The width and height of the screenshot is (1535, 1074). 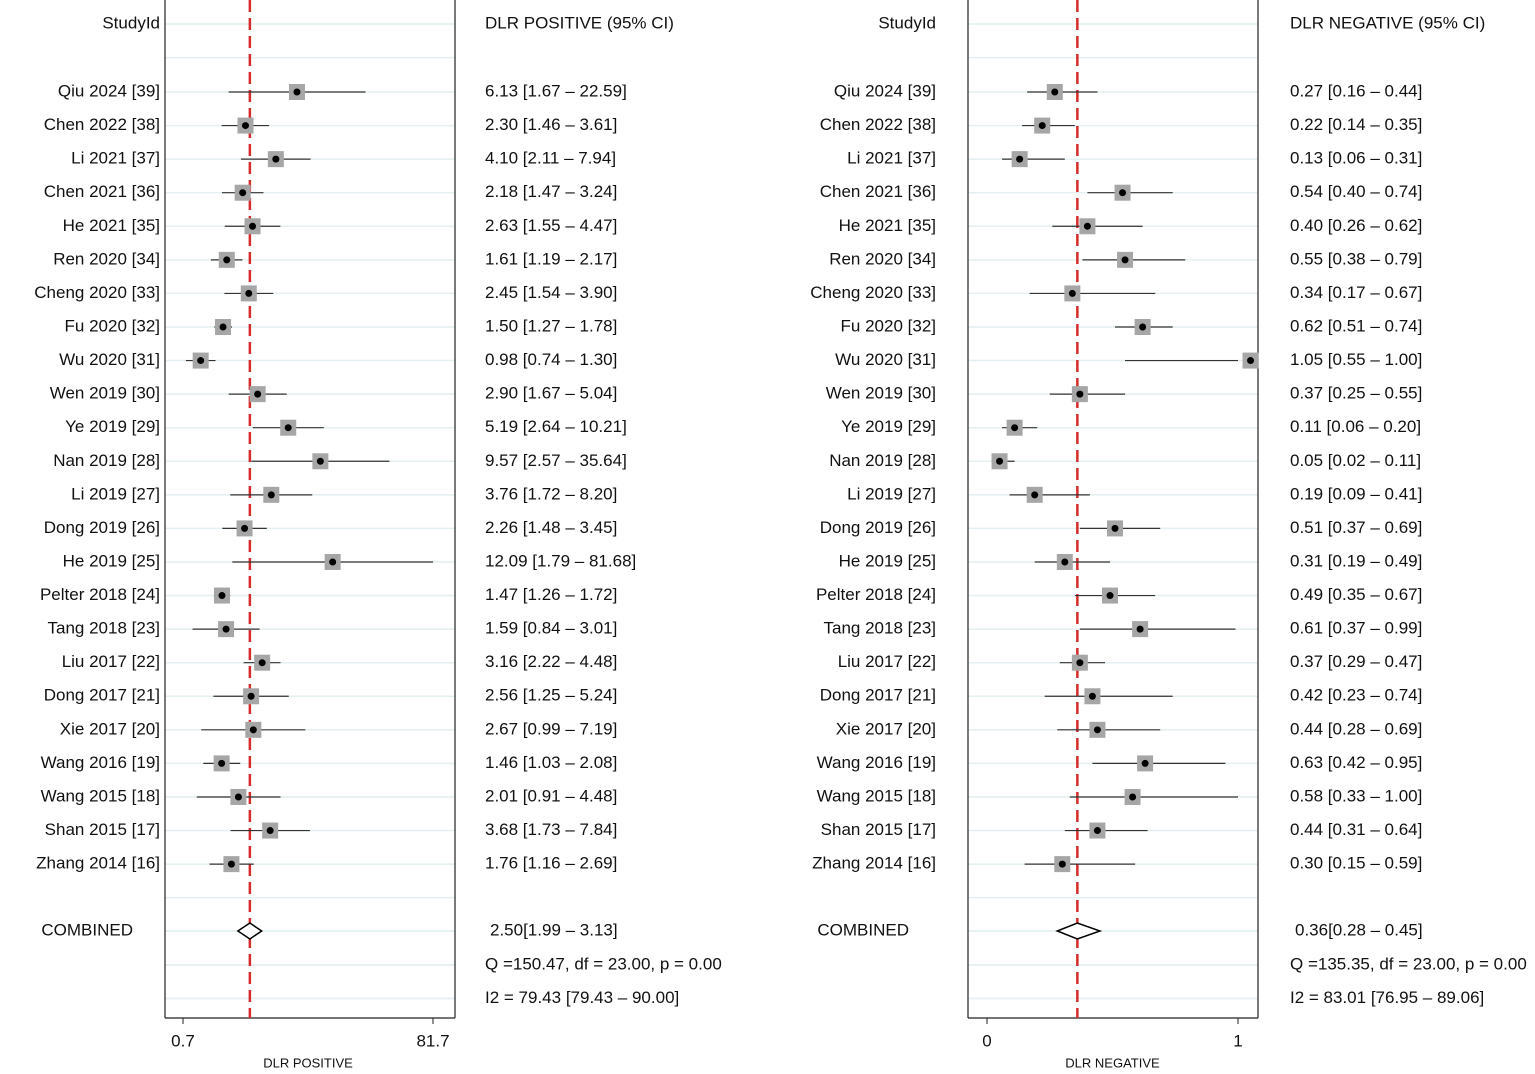 I want to click on x-tick-label: 0.7, so click(x=183, y=1040).